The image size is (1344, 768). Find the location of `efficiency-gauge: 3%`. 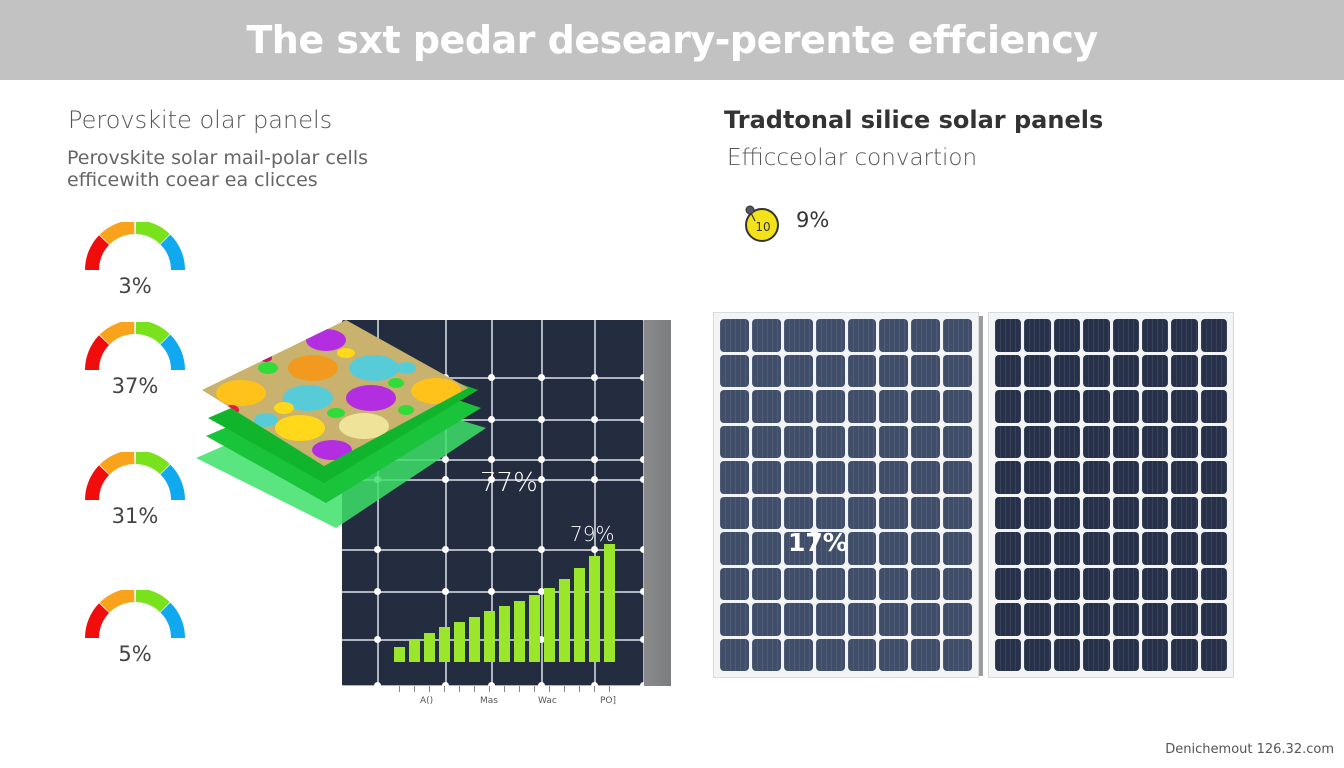

efficiency-gauge: 3% is located at coordinates (135, 267).